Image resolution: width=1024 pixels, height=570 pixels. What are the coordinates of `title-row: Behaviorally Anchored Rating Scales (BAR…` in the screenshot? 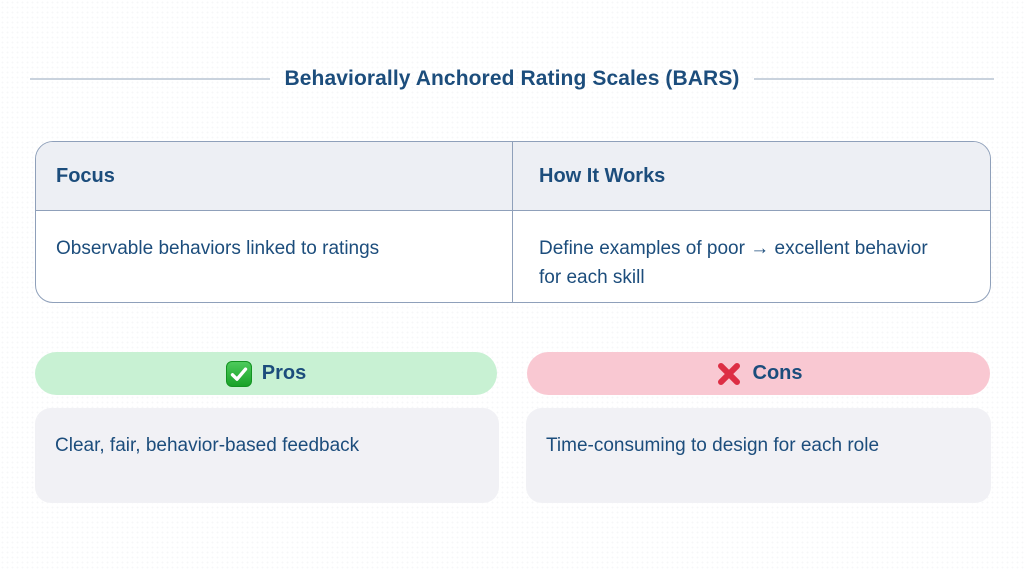 It's located at (512, 79).